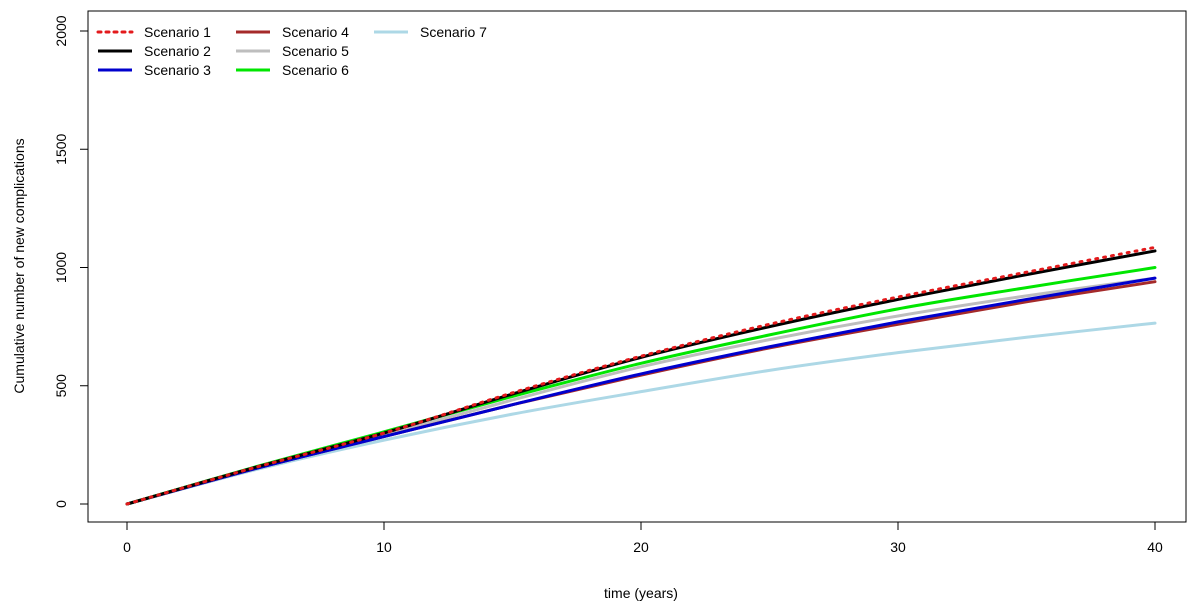 This screenshot has width=1192, height=608. I want to click on legend-label: Scenario 6, so click(315, 70).